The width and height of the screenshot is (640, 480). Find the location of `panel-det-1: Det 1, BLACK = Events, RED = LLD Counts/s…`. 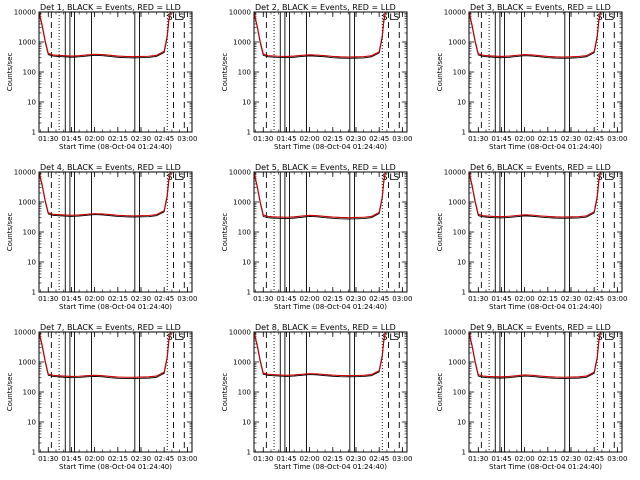

panel-det-1: Det 1, BLACK = Events, RED = LLD Counts/s… is located at coordinates (101, 77).